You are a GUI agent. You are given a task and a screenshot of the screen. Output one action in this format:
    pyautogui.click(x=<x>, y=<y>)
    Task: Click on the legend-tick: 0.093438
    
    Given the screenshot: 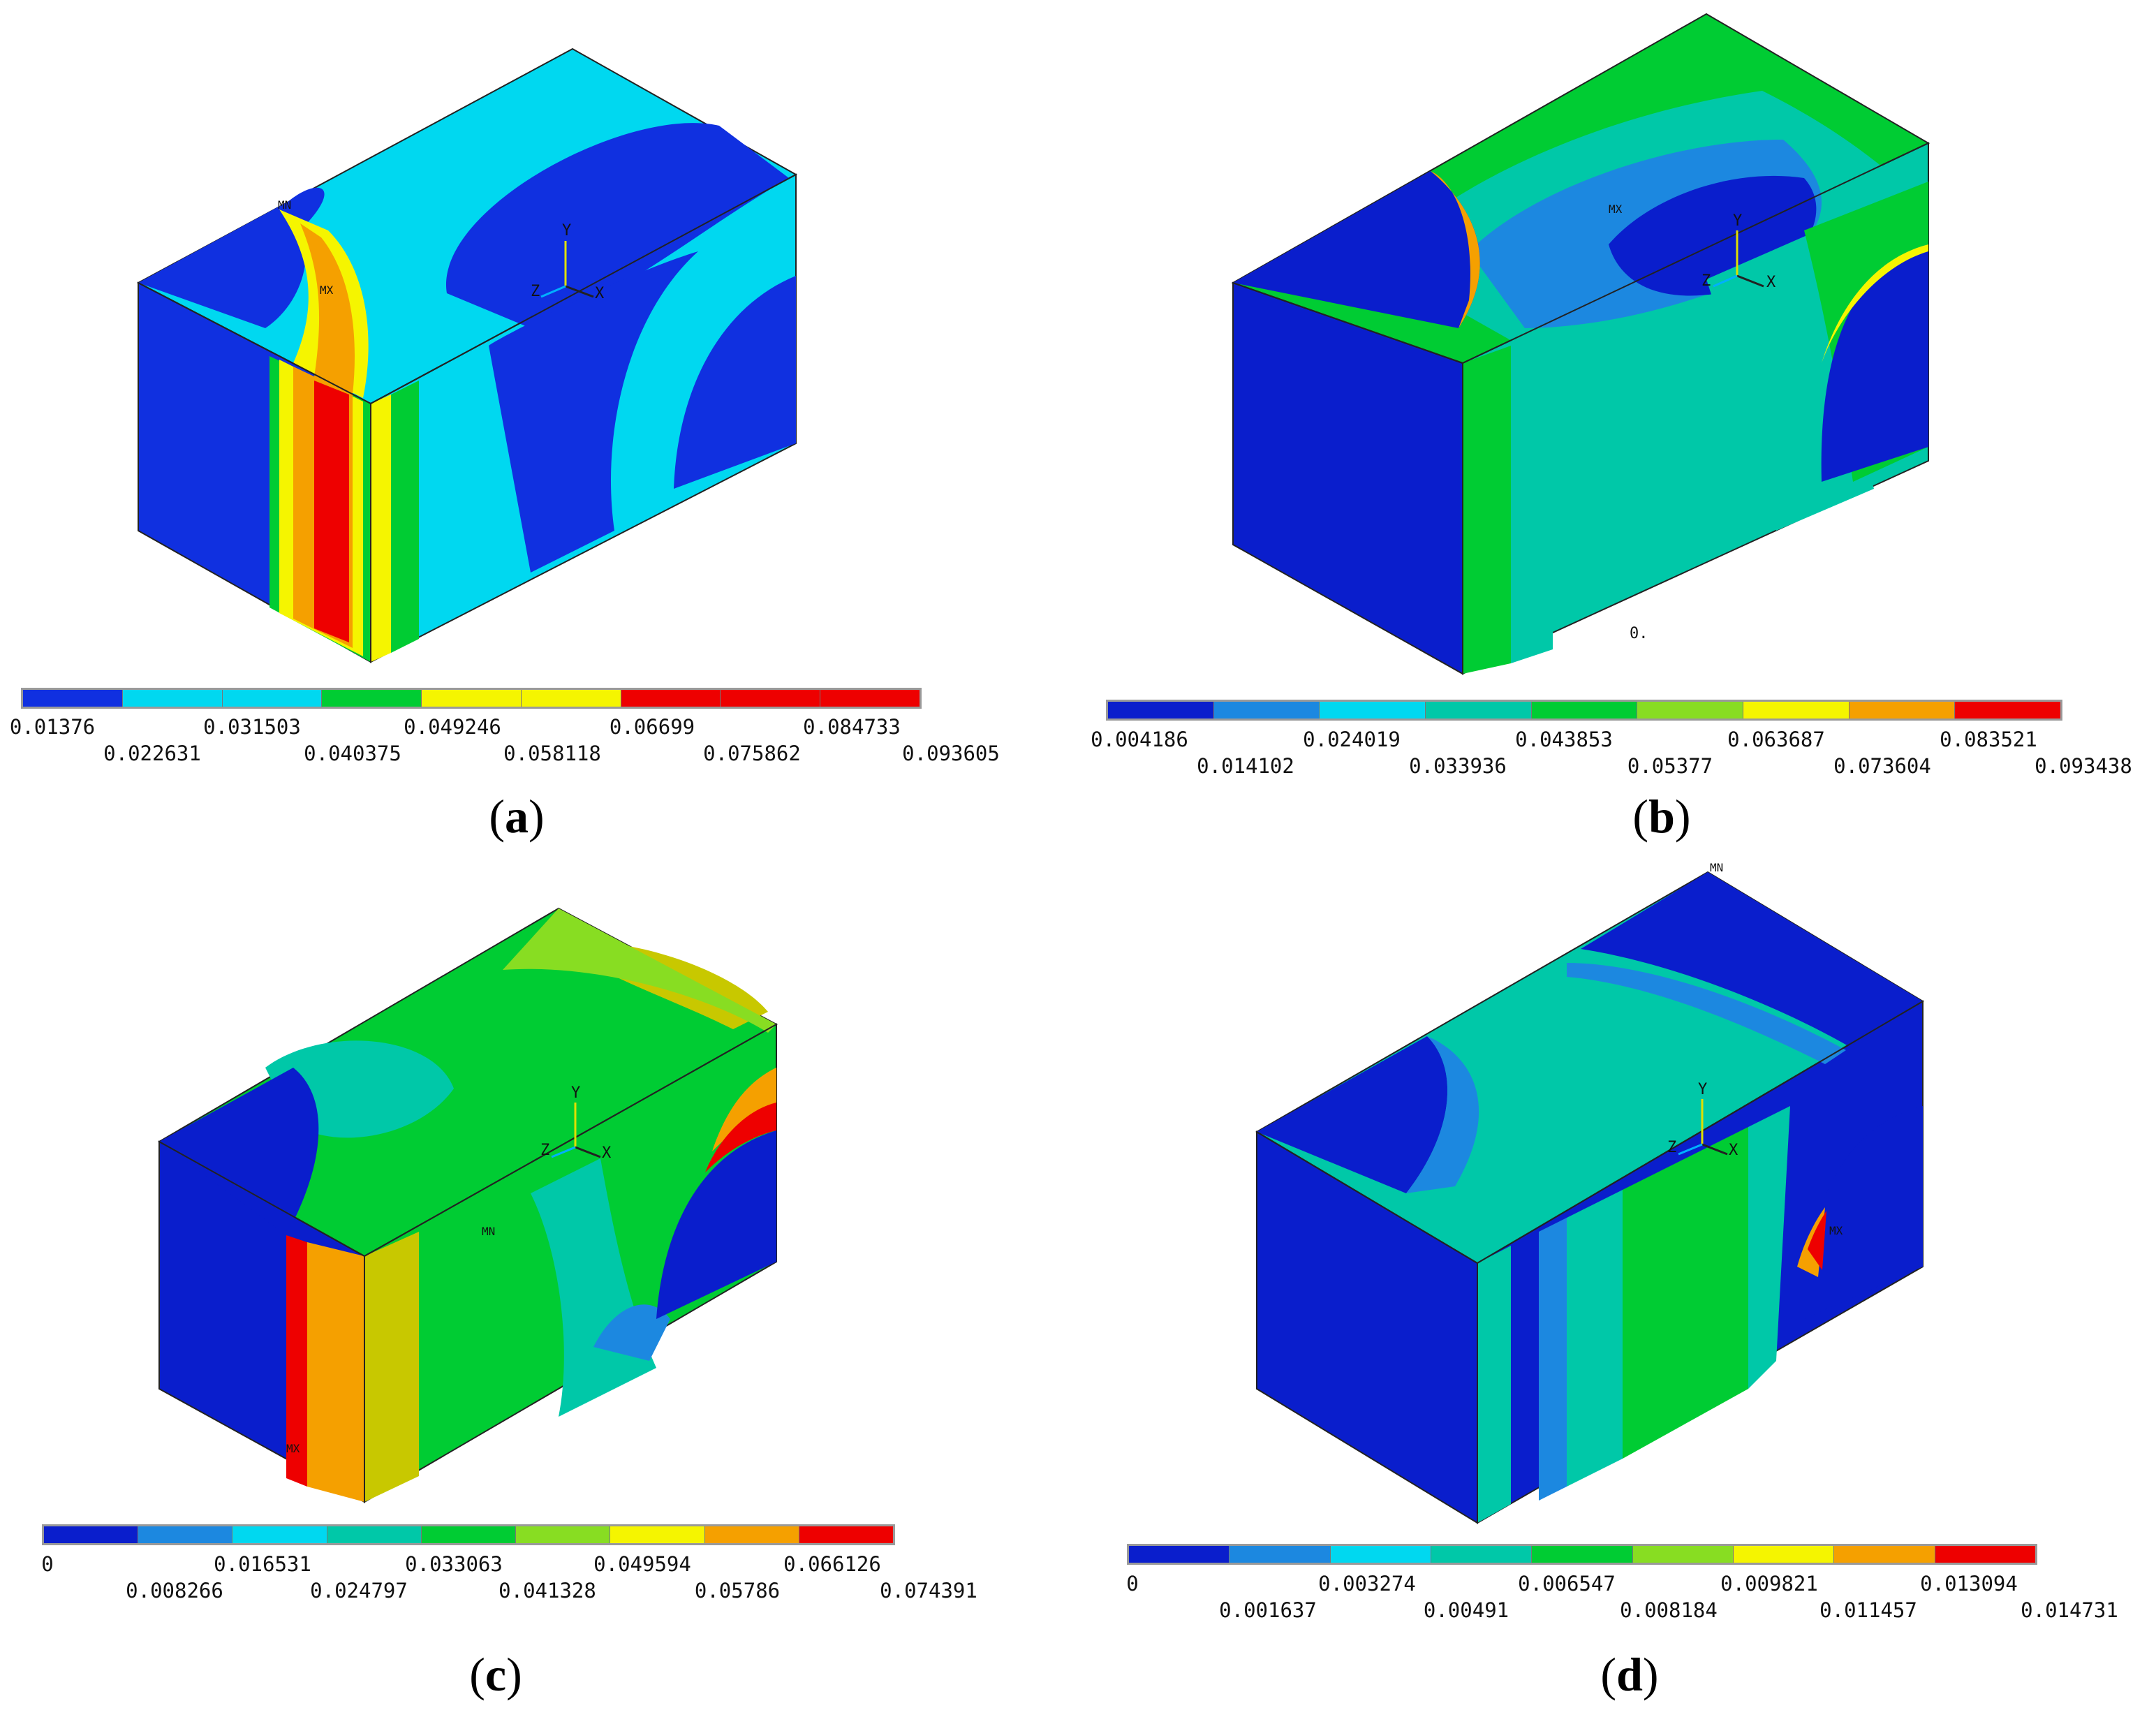 What is the action you would take?
    pyautogui.click(x=2084, y=766)
    